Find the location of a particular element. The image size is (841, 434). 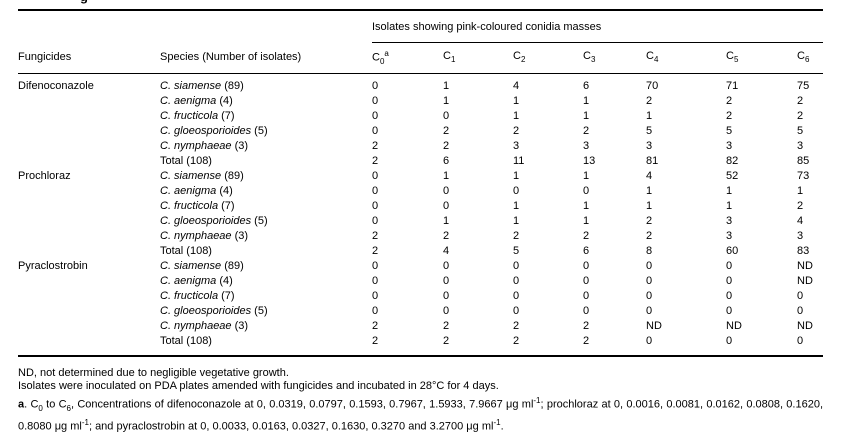

concentration-column-header: C0a is located at coordinates (407, 58).